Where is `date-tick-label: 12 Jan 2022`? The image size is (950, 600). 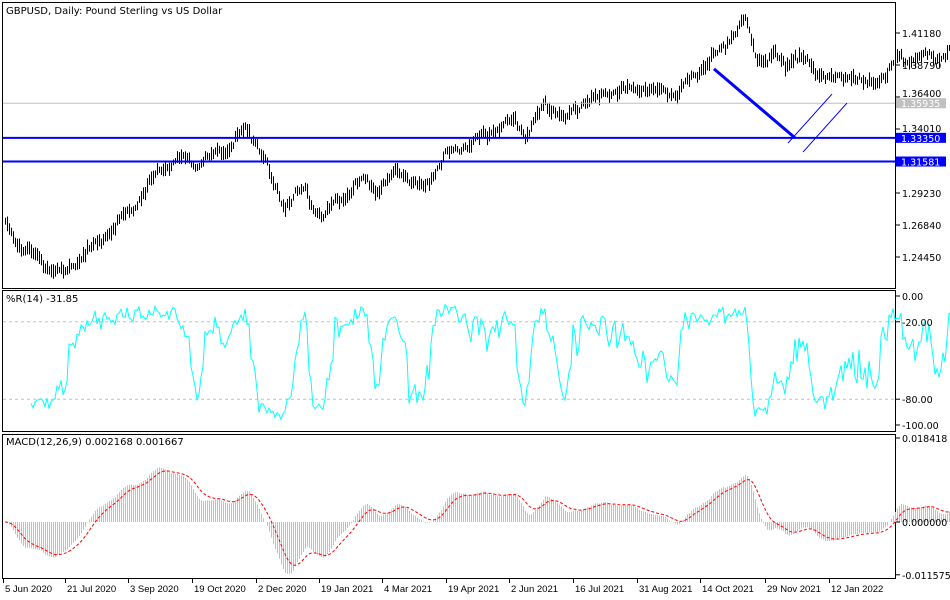
date-tick-label: 12 Jan 2022 is located at coordinates (857, 589).